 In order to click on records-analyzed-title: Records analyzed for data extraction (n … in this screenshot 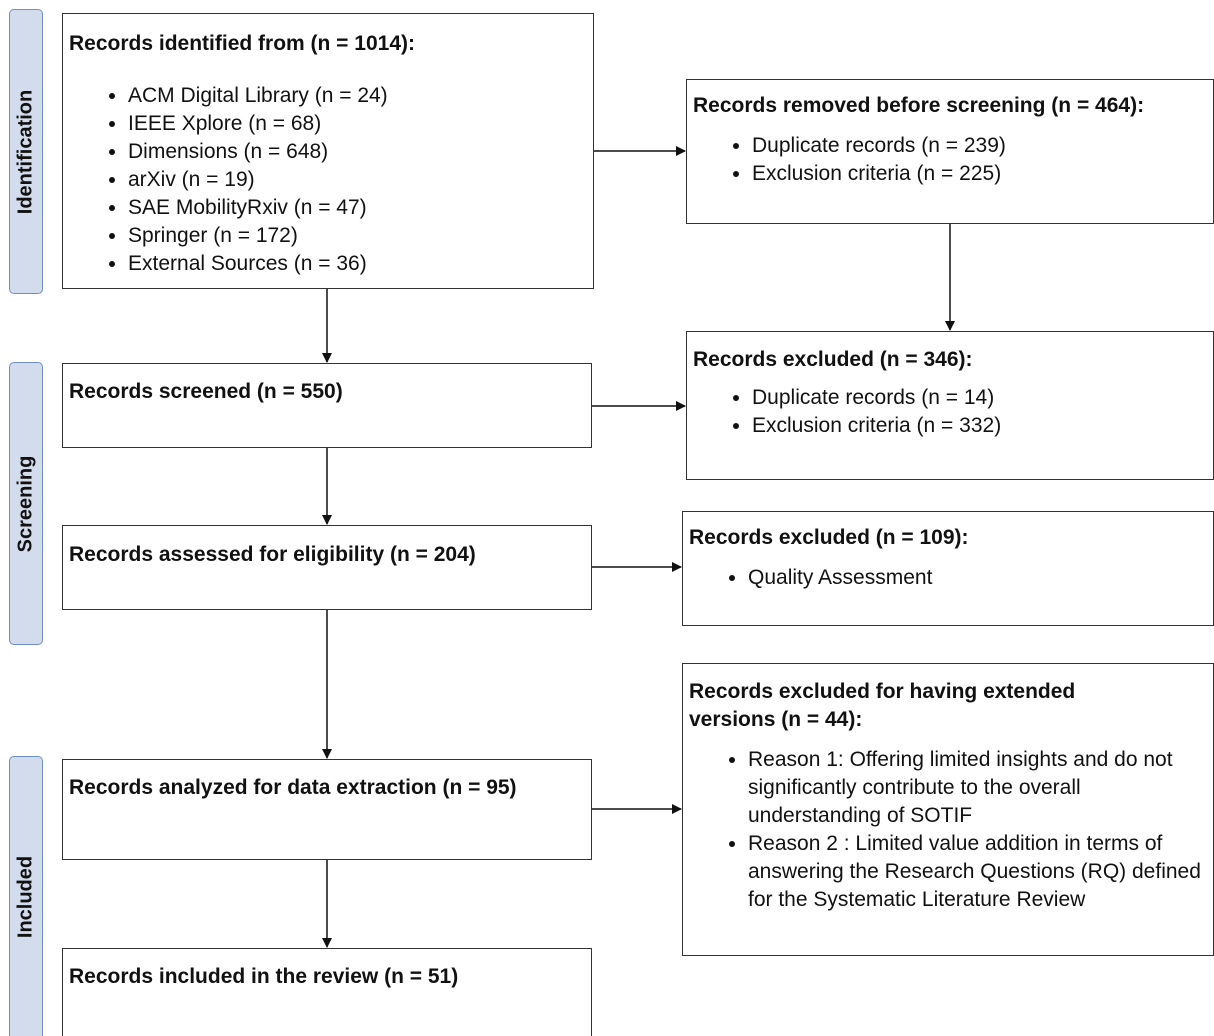, I will do `click(293, 787)`.